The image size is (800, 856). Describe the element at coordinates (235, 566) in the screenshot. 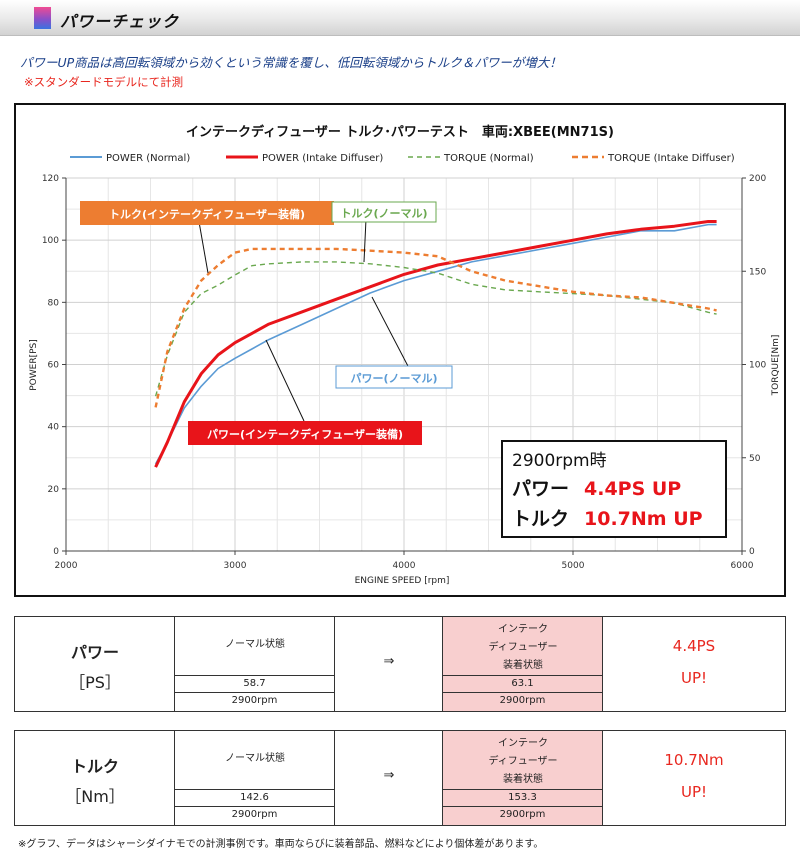

I see `x-tick-label: 3000` at that location.